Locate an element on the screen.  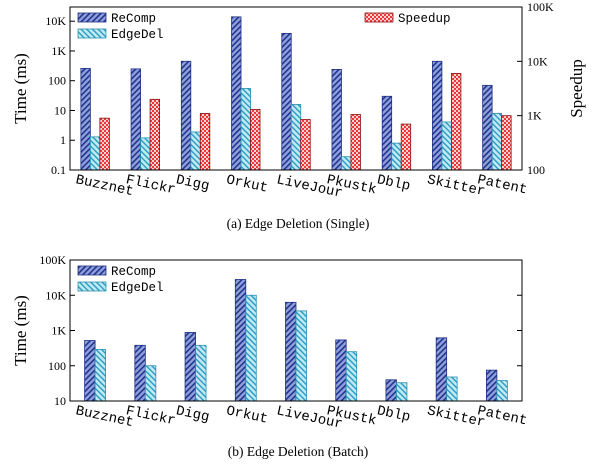
y2-tick-label: 1K is located at coordinates (534, 116).